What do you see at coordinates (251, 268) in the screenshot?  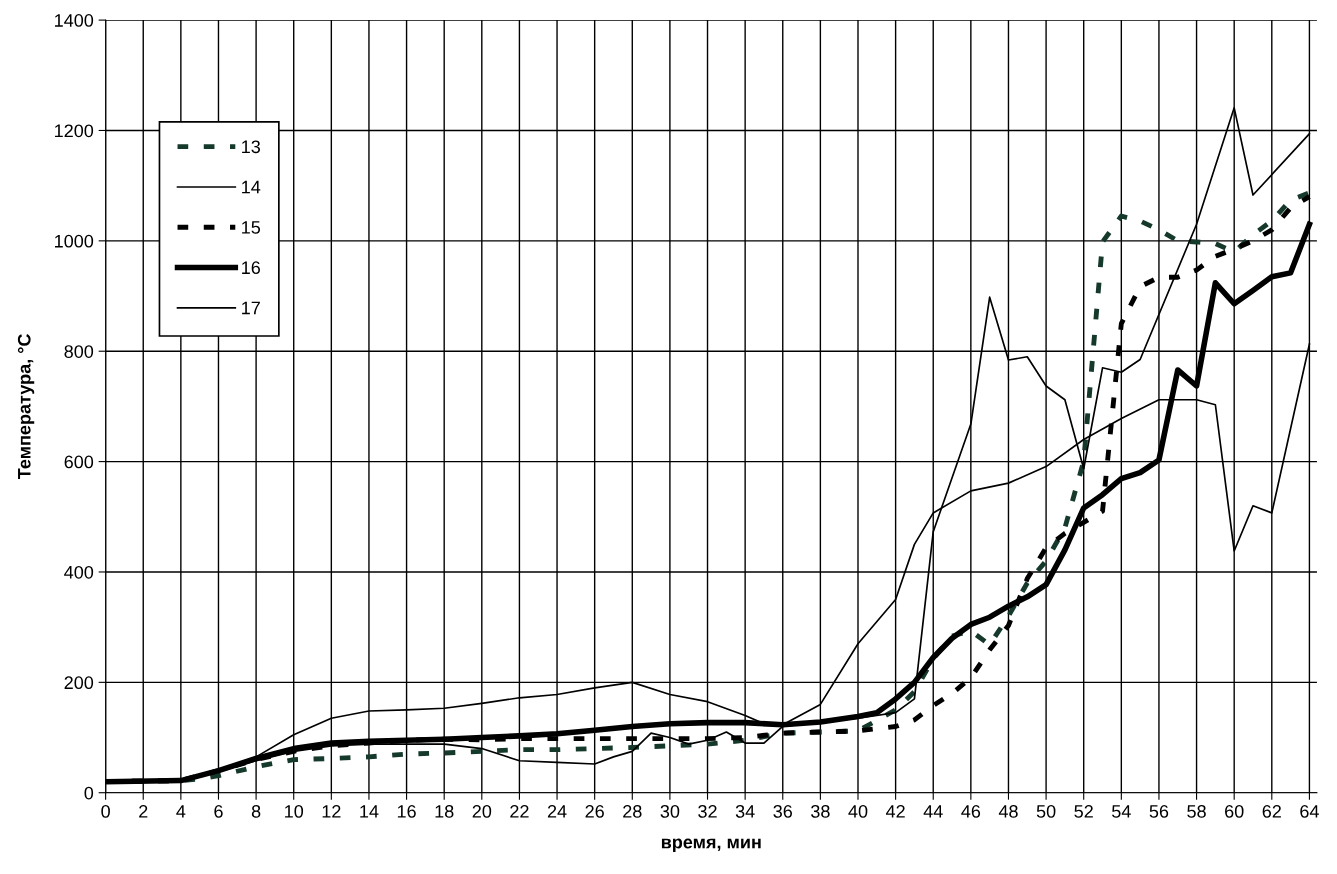 I see `legend-label: 16` at bounding box center [251, 268].